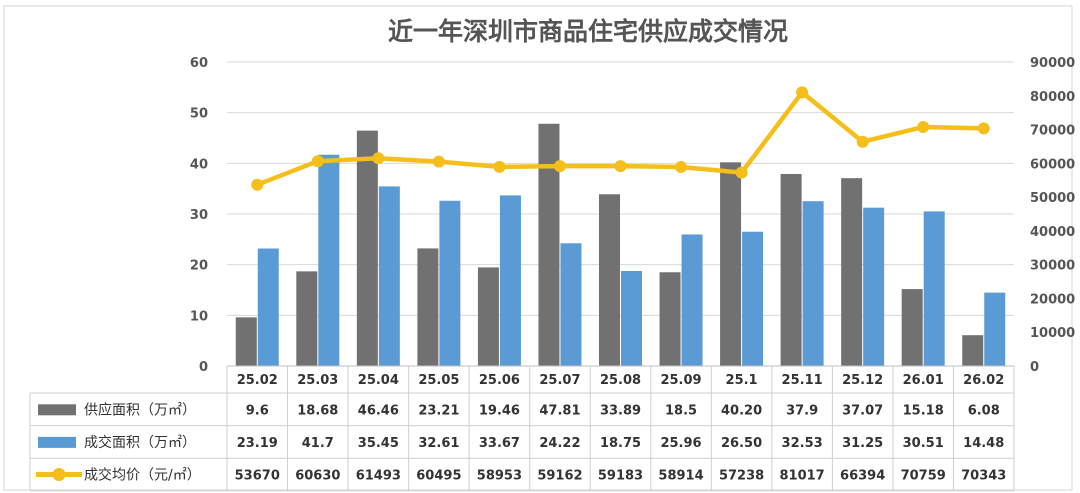 Image resolution: width=1080 pixels, height=493 pixels. I want to click on right-tick-label: 0, so click(1034, 367).